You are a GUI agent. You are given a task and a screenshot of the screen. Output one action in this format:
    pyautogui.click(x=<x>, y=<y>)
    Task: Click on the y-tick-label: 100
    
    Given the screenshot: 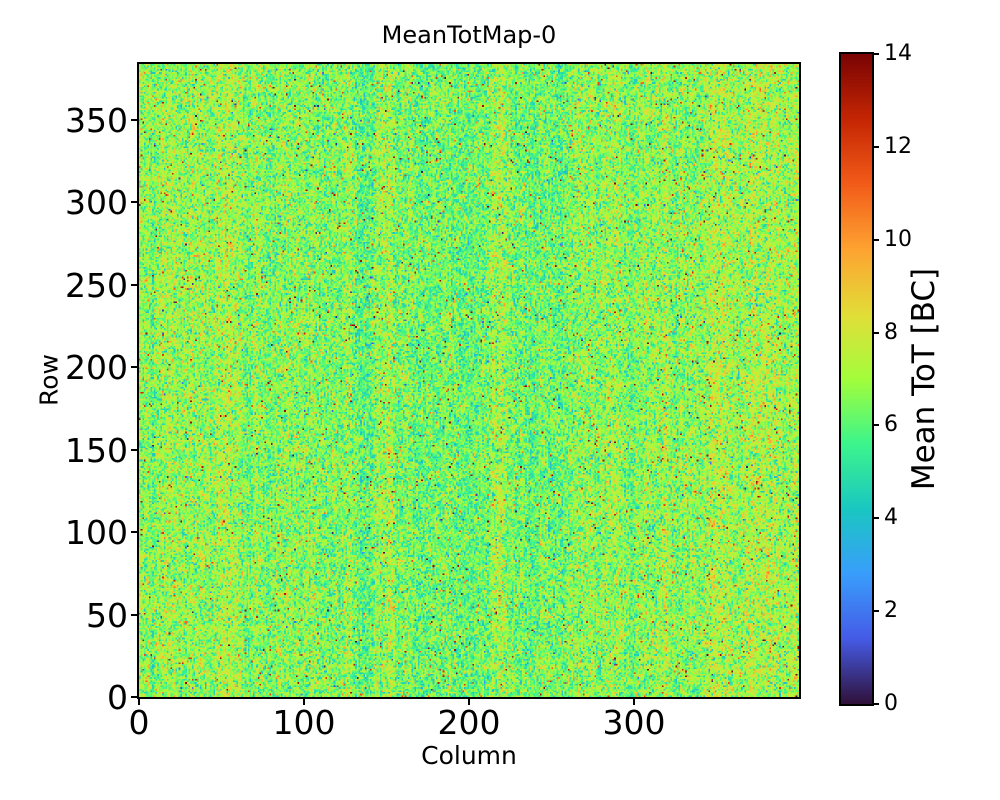 What is the action you would take?
    pyautogui.click(x=96, y=533)
    